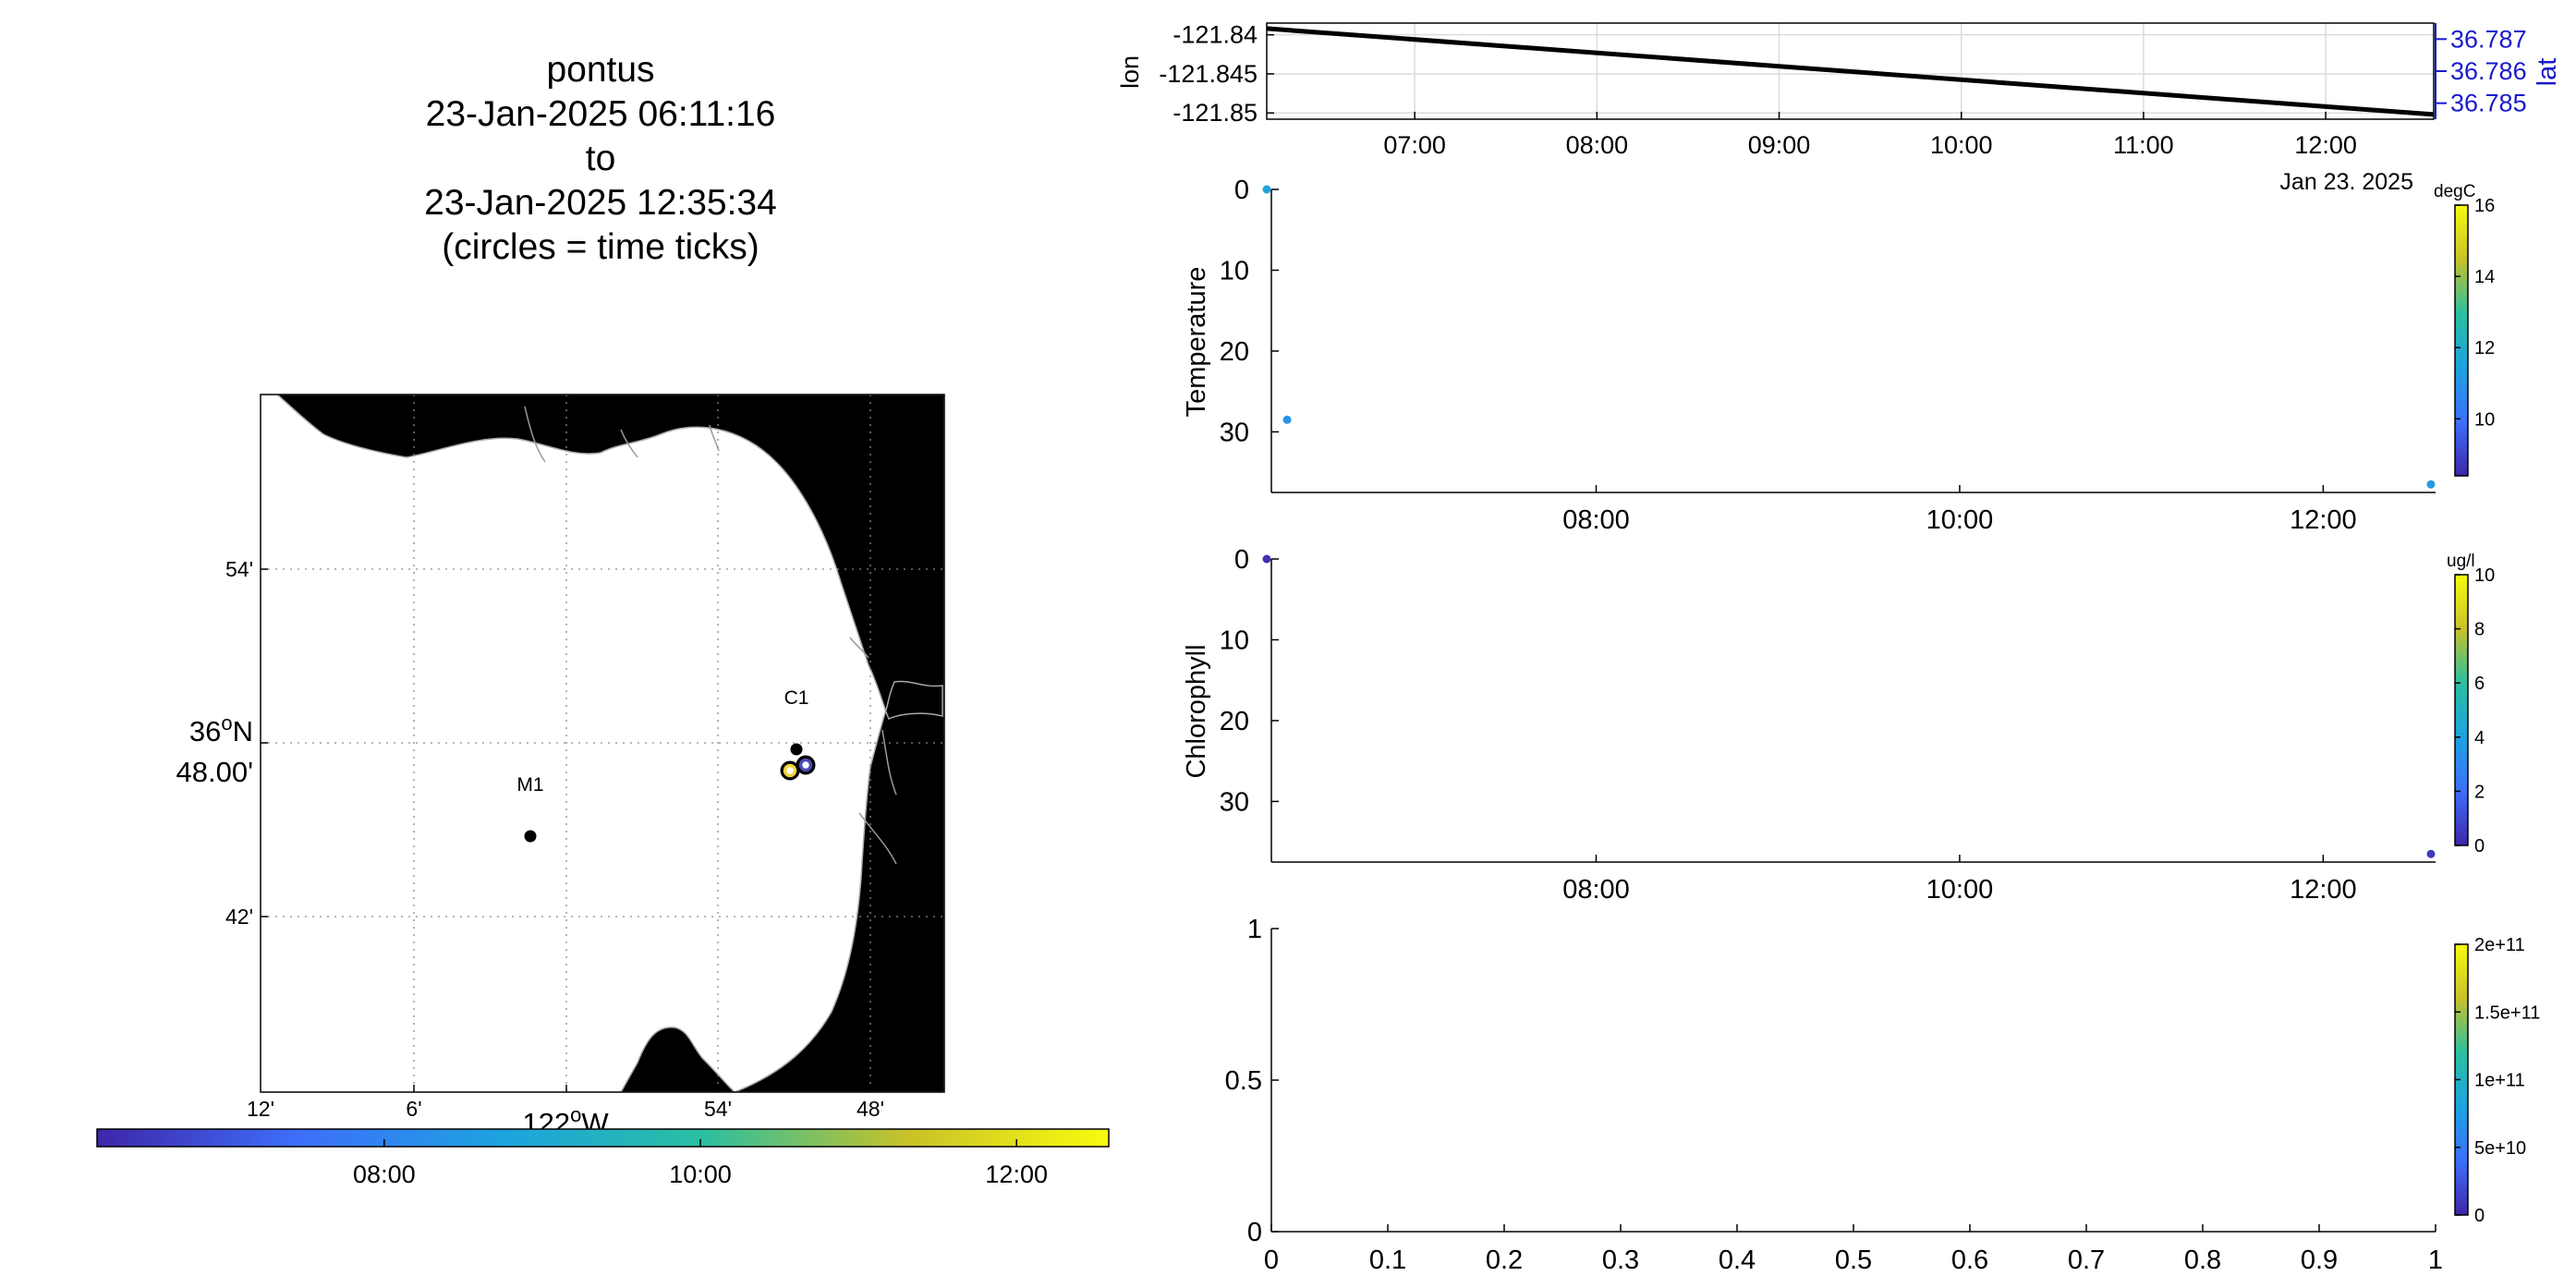  Describe the element at coordinates (530, 836) in the screenshot. I see `station-marker-m1` at that location.